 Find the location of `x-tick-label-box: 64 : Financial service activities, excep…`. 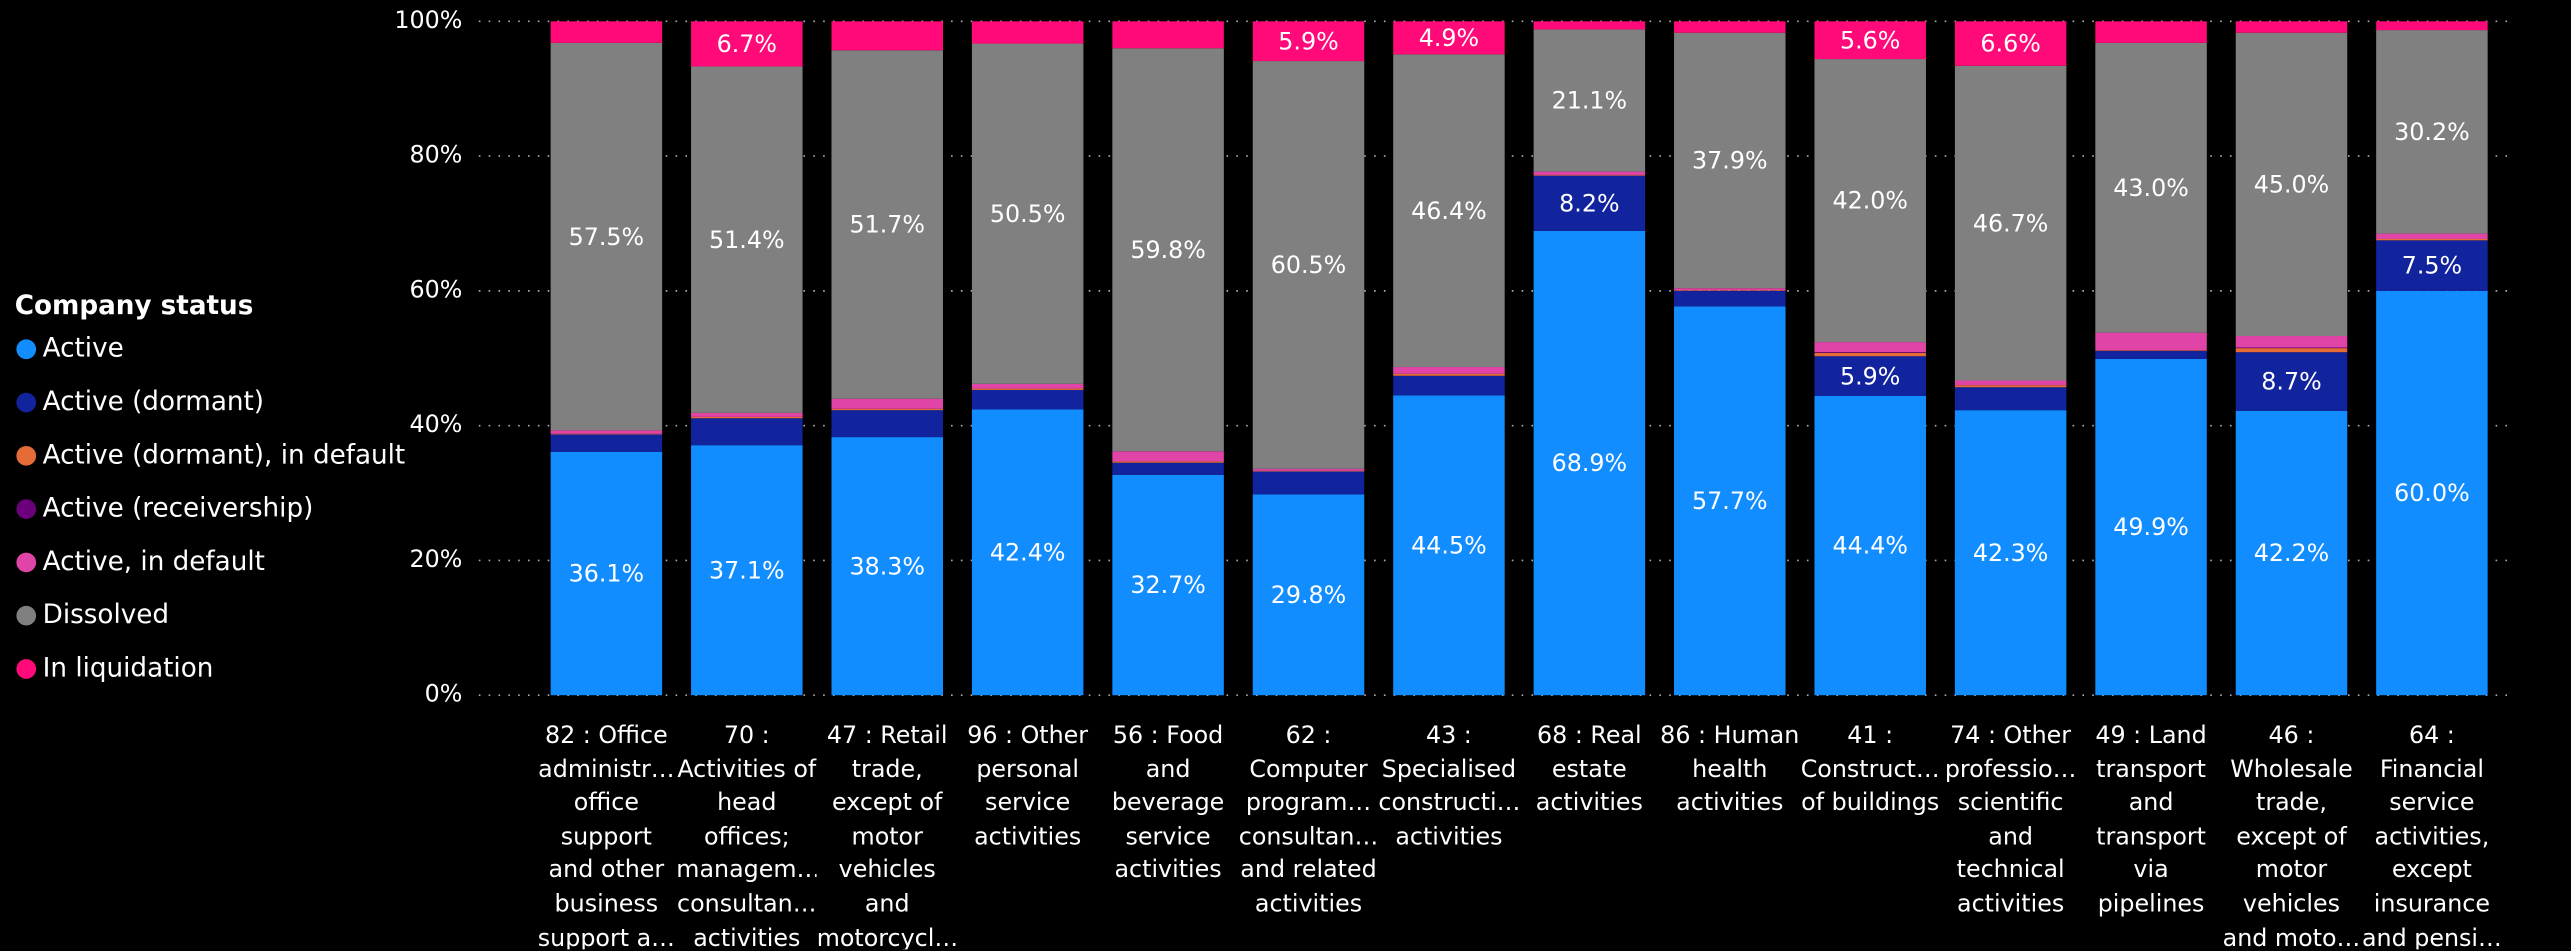

x-tick-label-box: 64 : Financial service activities, excep… is located at coordinates (2431, 836).